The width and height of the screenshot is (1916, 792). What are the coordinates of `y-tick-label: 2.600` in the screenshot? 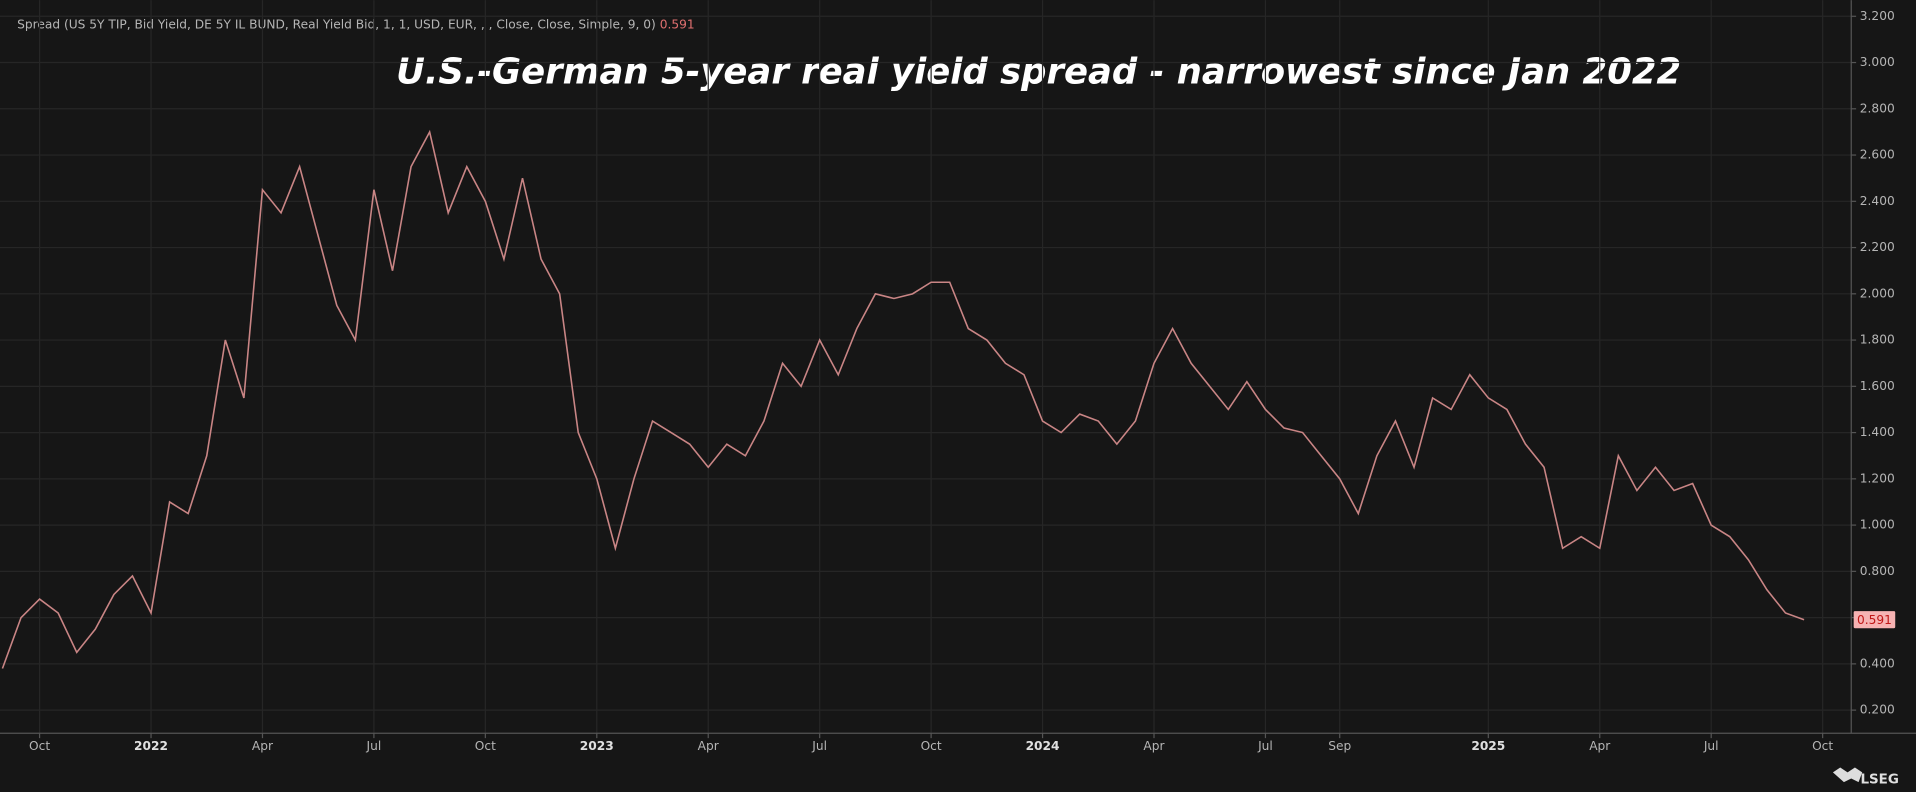 It's located at (1877, 155).